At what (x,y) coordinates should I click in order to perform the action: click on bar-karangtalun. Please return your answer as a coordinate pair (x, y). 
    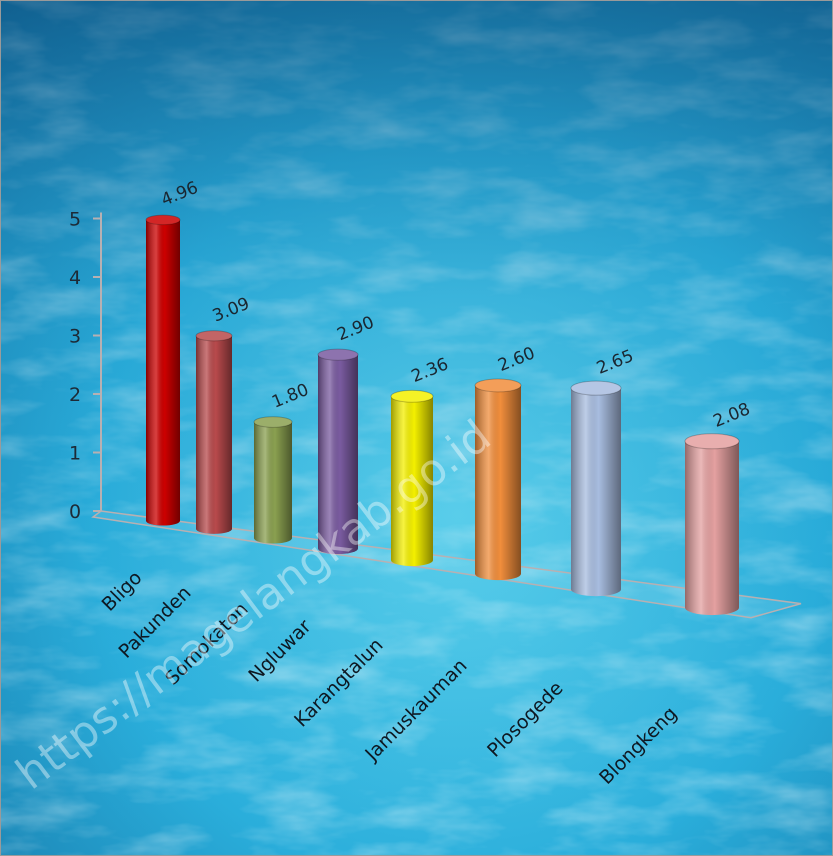
    Looking at the image, I should click on (412, 478).